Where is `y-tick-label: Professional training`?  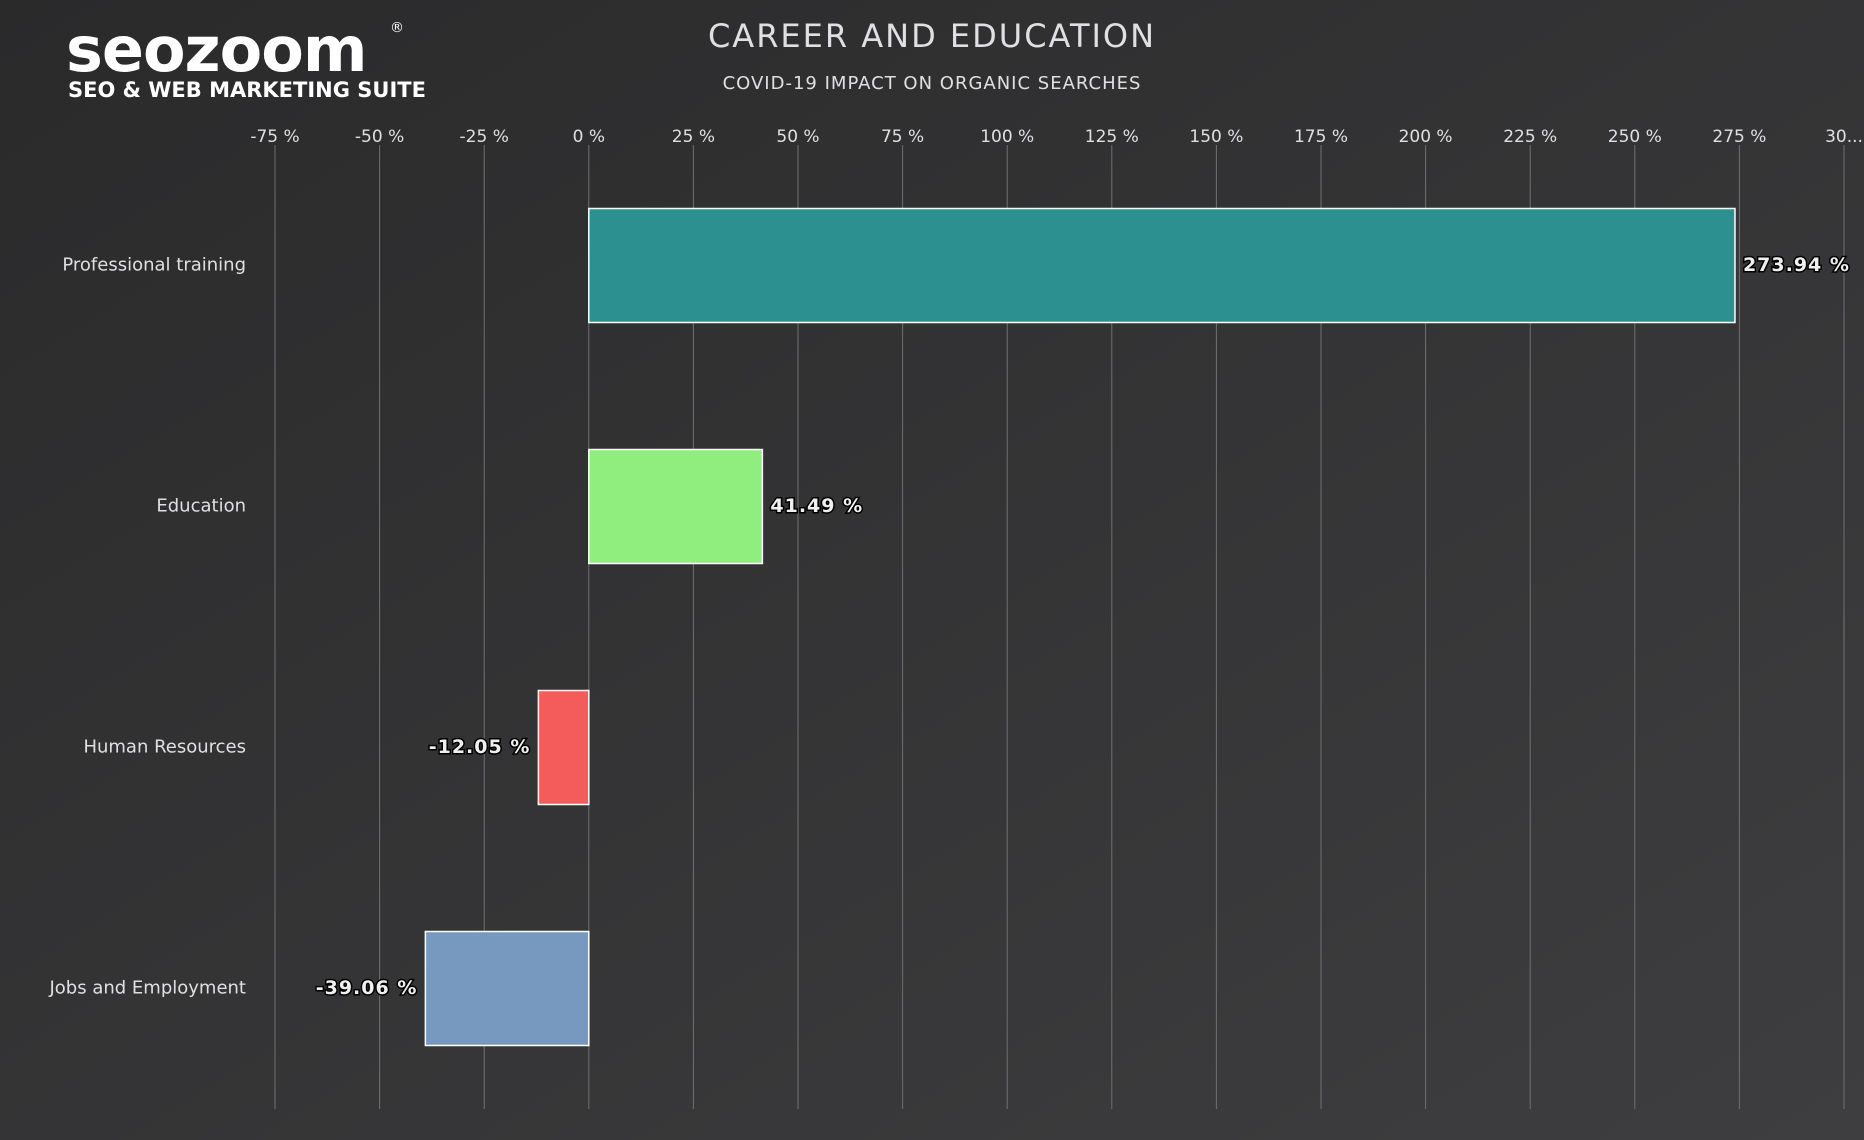 y-tick-label: Professional training is located at coordinates (154, 265).